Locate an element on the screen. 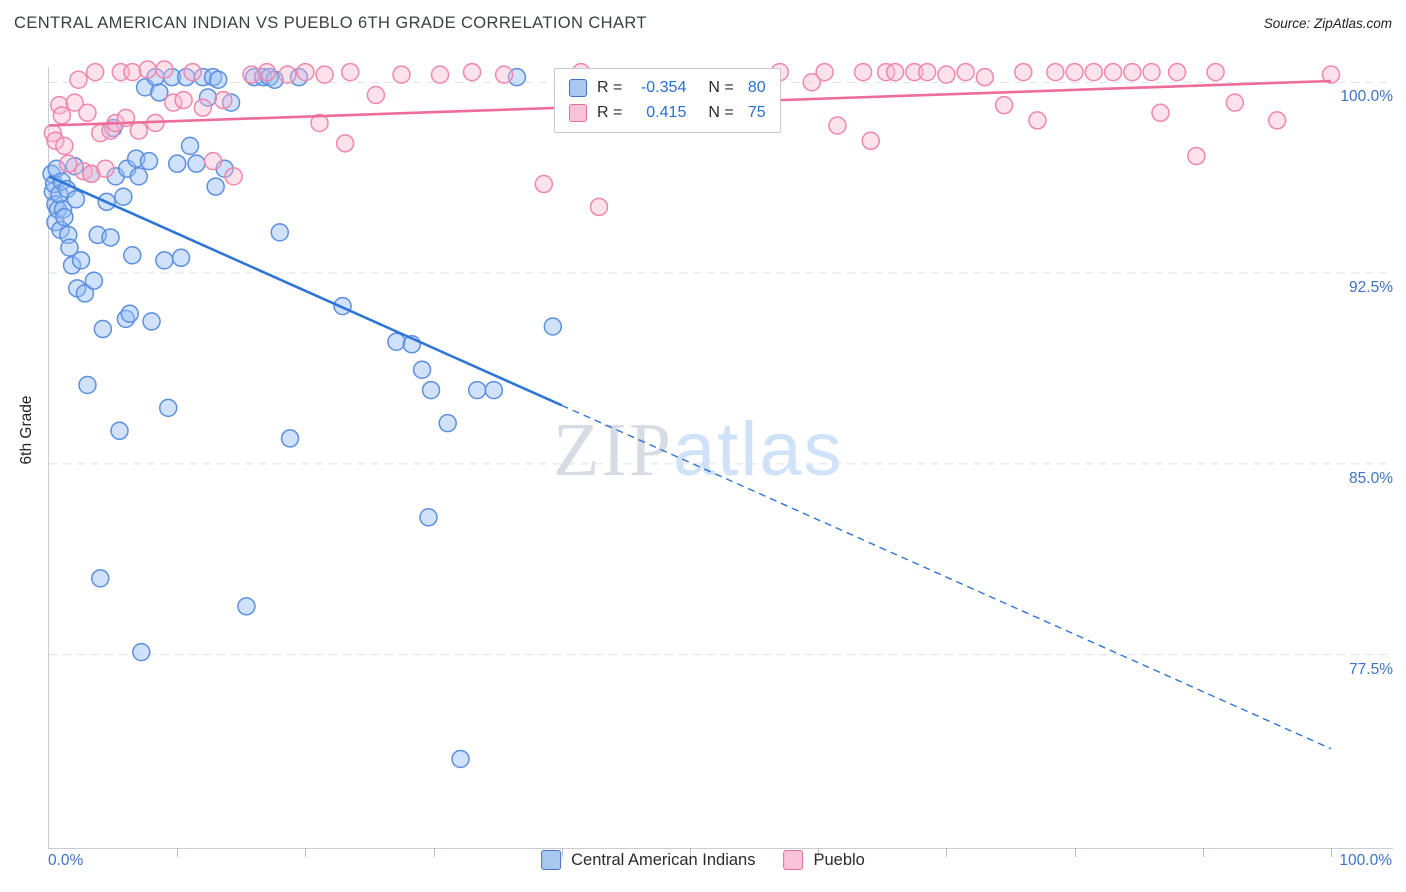 The image size is (1406, 892). x-axis-max-label: 100.0% is located at coordinates (1365, 860).